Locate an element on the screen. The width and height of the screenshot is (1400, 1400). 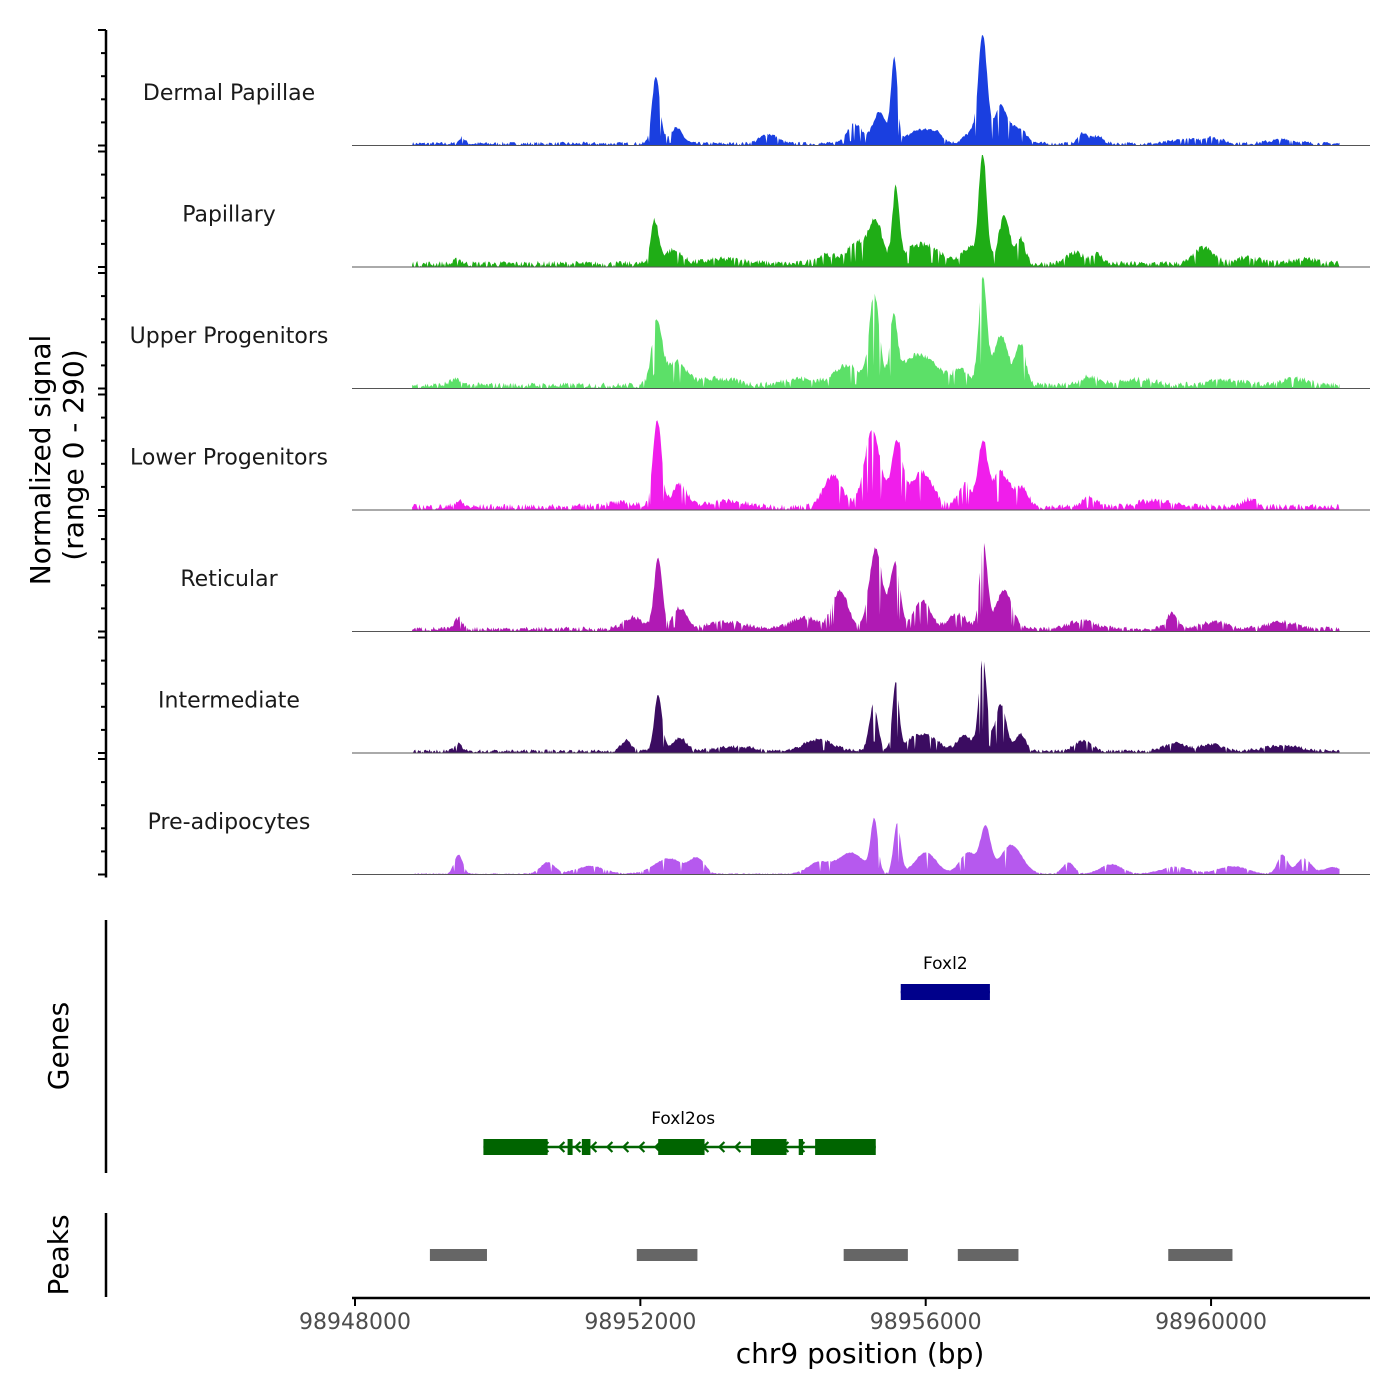
x-tick-label-3: 98960000 is located at coordinates (1211, 1322).